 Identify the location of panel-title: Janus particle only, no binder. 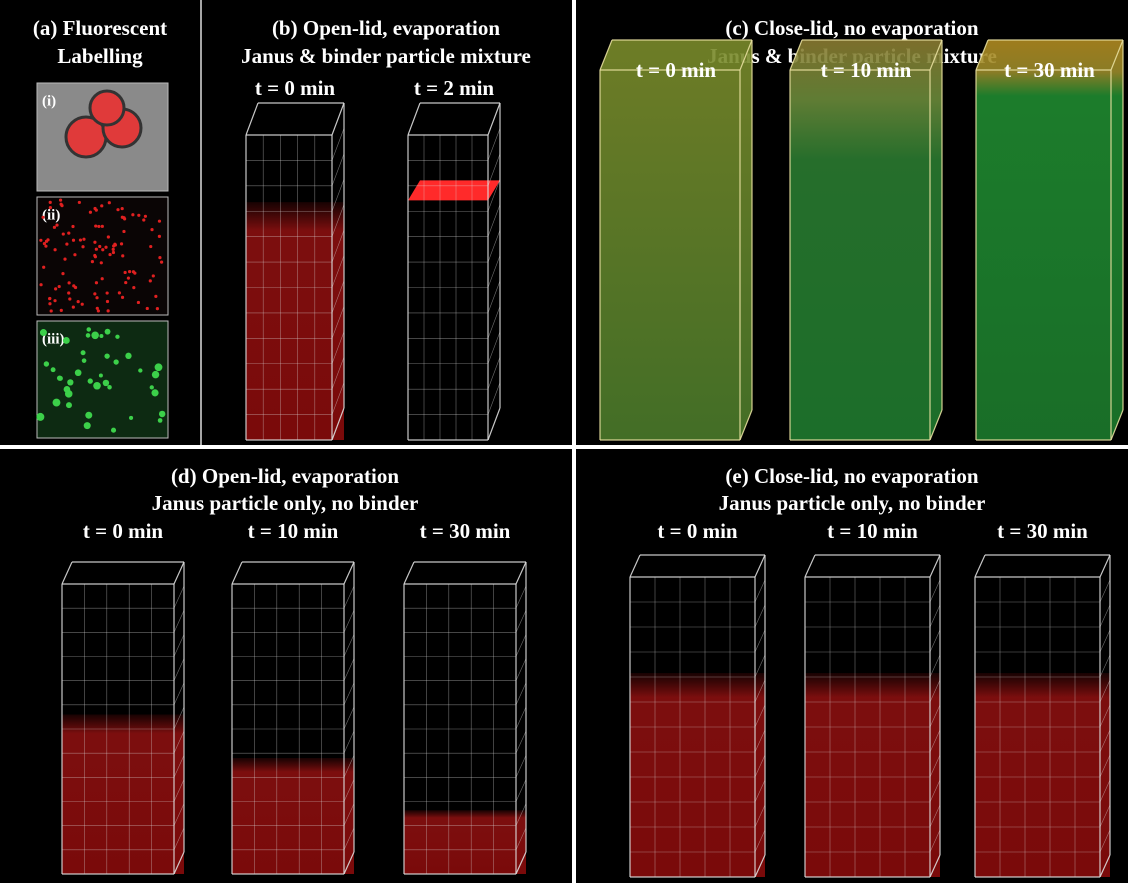
(852, 503).